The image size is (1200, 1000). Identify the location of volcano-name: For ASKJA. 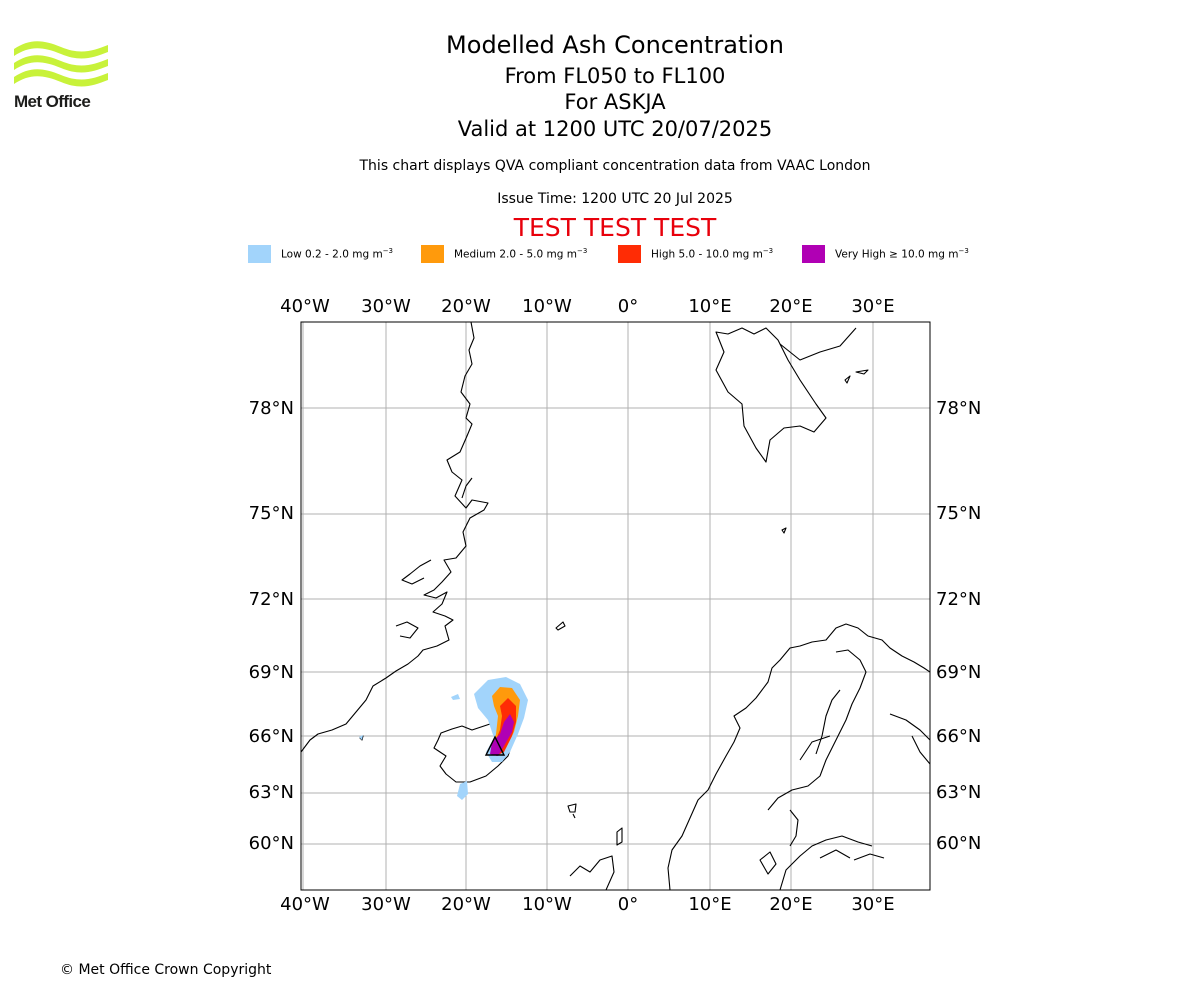
(615, 102).